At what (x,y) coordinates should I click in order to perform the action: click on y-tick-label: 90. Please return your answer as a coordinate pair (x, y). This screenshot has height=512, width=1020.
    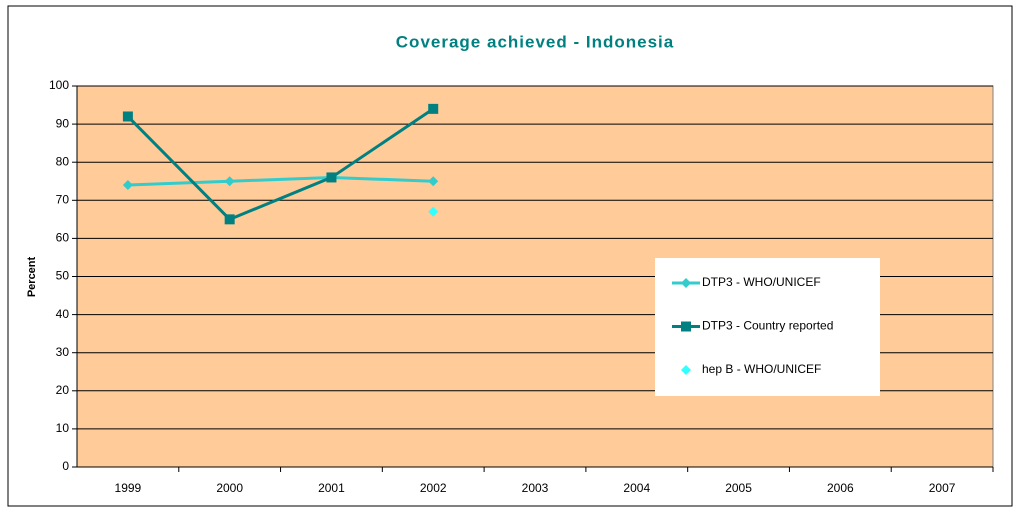
    Looking at the image, I should click on (63, 123).